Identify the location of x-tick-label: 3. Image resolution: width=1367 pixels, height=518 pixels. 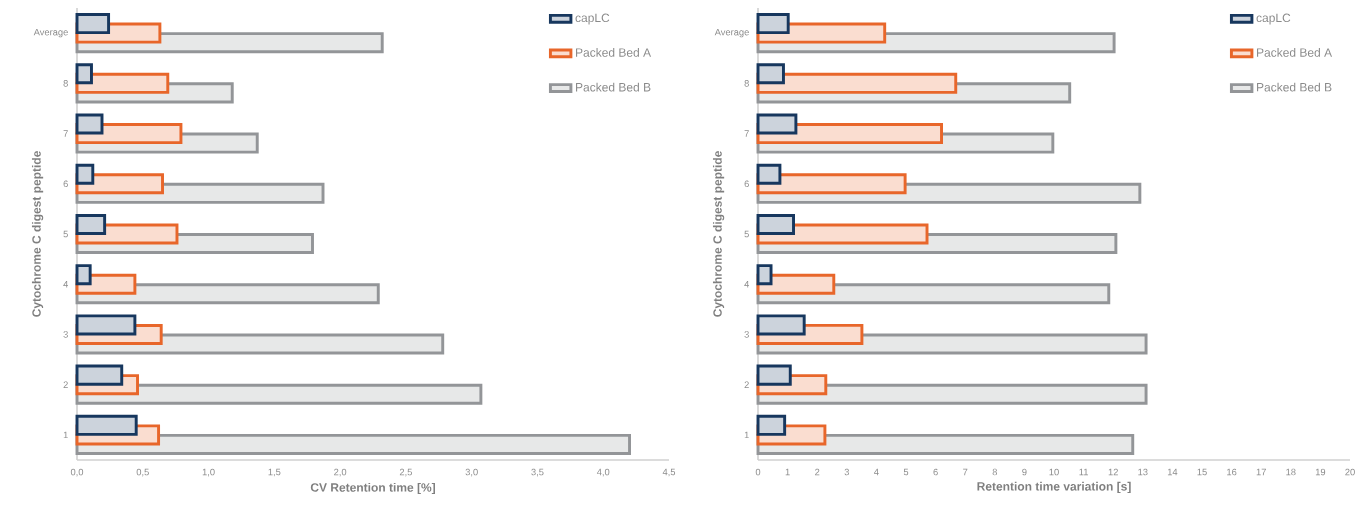
(846, 472).